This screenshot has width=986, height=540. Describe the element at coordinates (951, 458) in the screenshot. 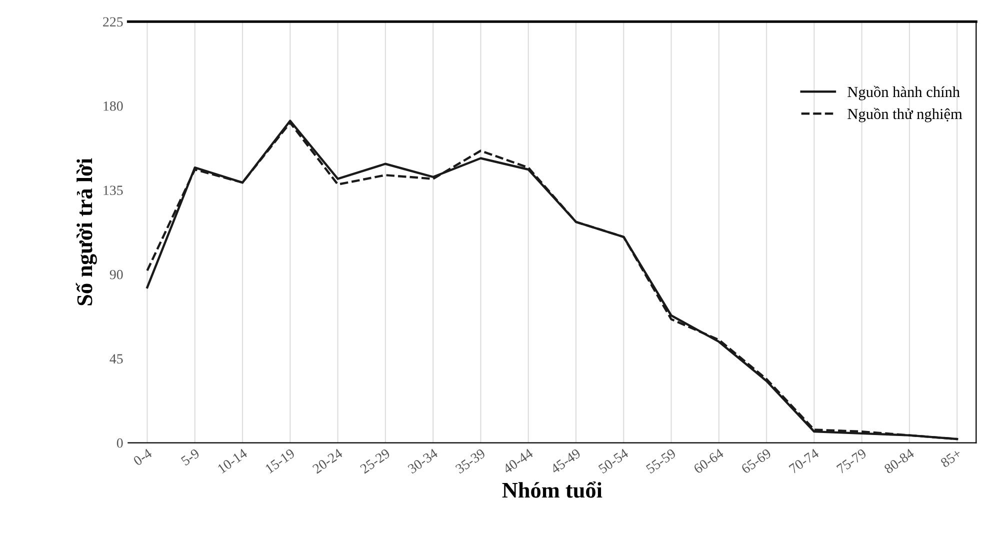

I see `x-tick-label: 85+` at that location.